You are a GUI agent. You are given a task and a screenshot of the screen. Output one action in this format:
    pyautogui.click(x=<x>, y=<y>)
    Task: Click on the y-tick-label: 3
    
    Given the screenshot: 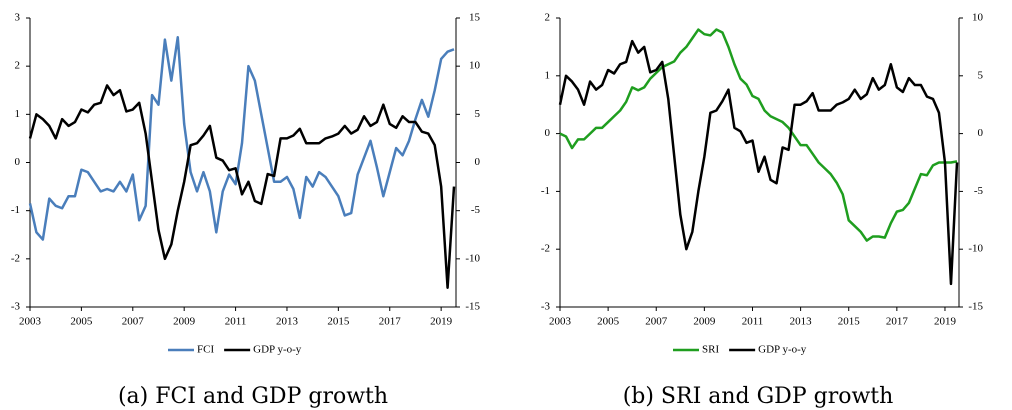 What is the action you would take?
    pyautogui.click(x=18, y=18)
    